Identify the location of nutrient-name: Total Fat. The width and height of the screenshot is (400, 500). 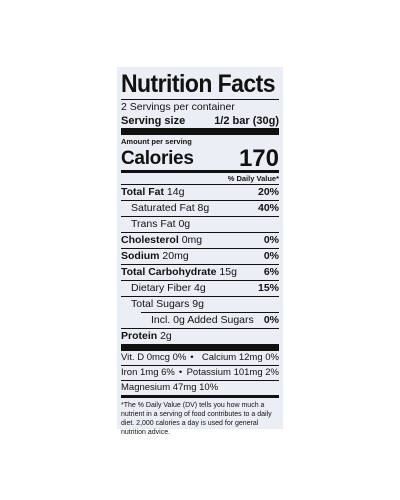
(142, 192).